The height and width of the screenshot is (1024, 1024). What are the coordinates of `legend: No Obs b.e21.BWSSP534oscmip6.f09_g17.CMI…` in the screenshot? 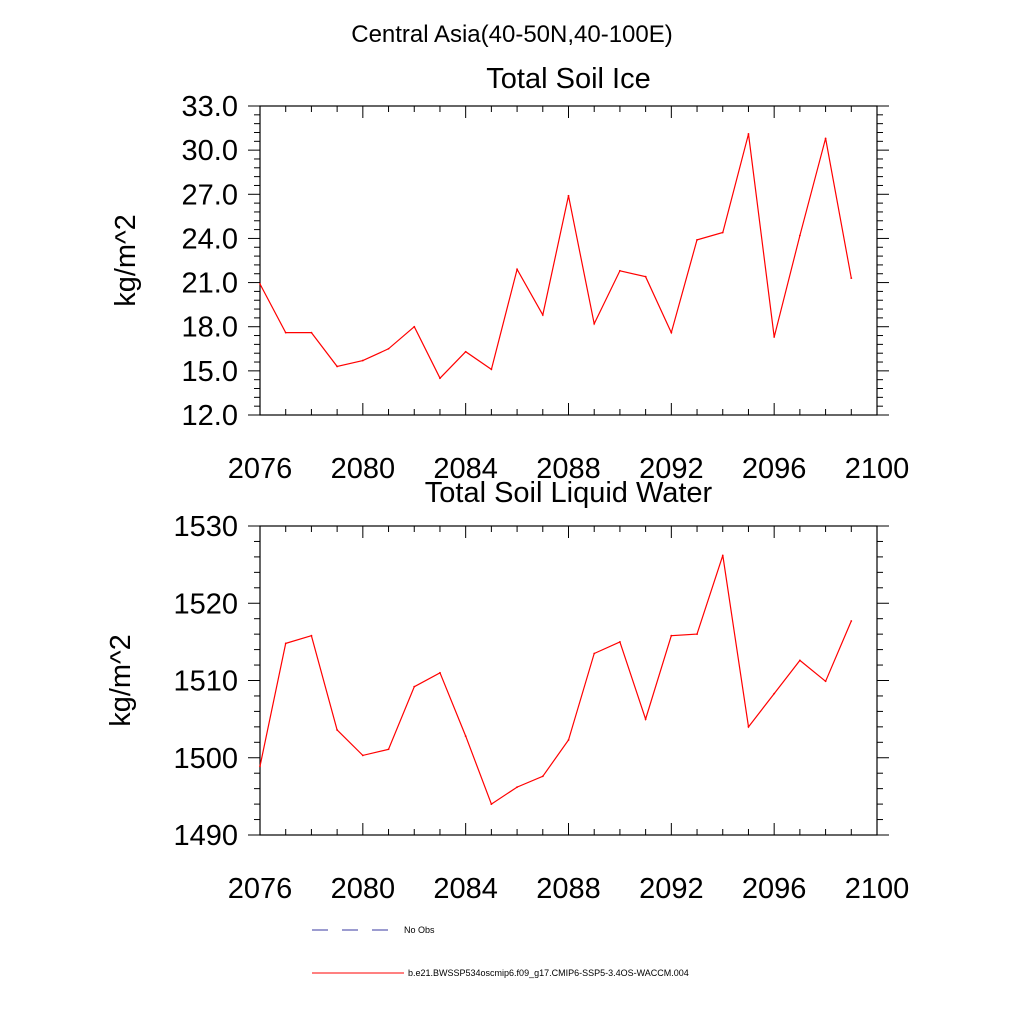 It's located at (500, 951).